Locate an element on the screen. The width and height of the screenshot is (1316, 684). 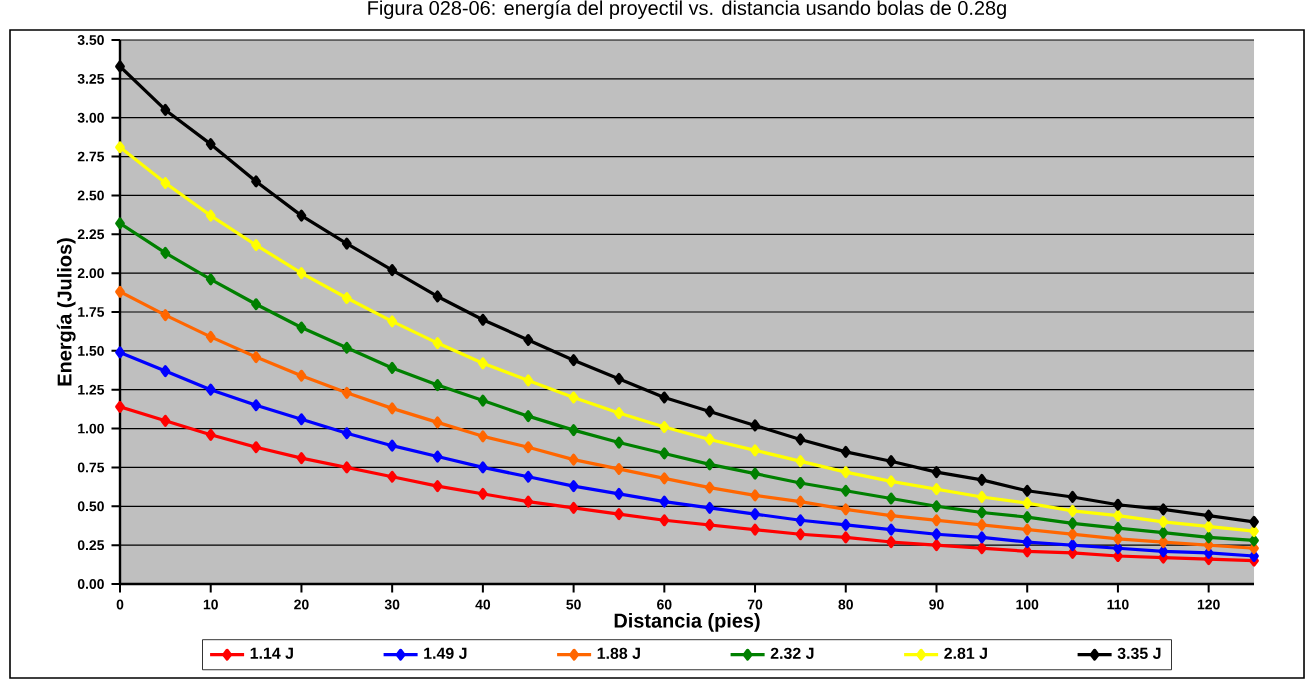
chart-title: Figura 028-06: energía del proyectil vs. distancia usando bolas de 0.28g is located at coordinates (687, 9).